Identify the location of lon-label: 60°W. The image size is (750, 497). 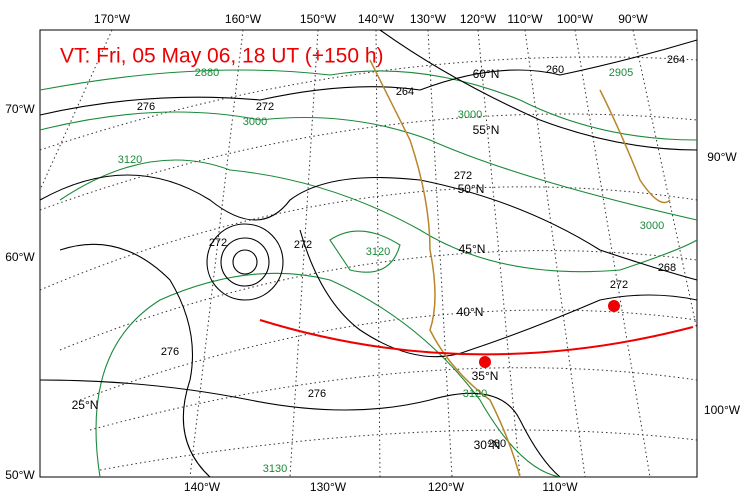
(20, 257).